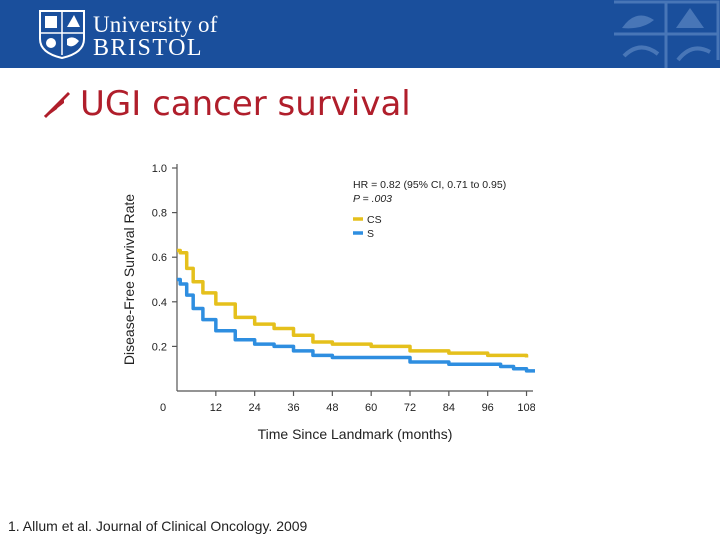  Describe the element at coordinates (410, 408) in the screenshot. I see `x-tick-label: 72` at that location.